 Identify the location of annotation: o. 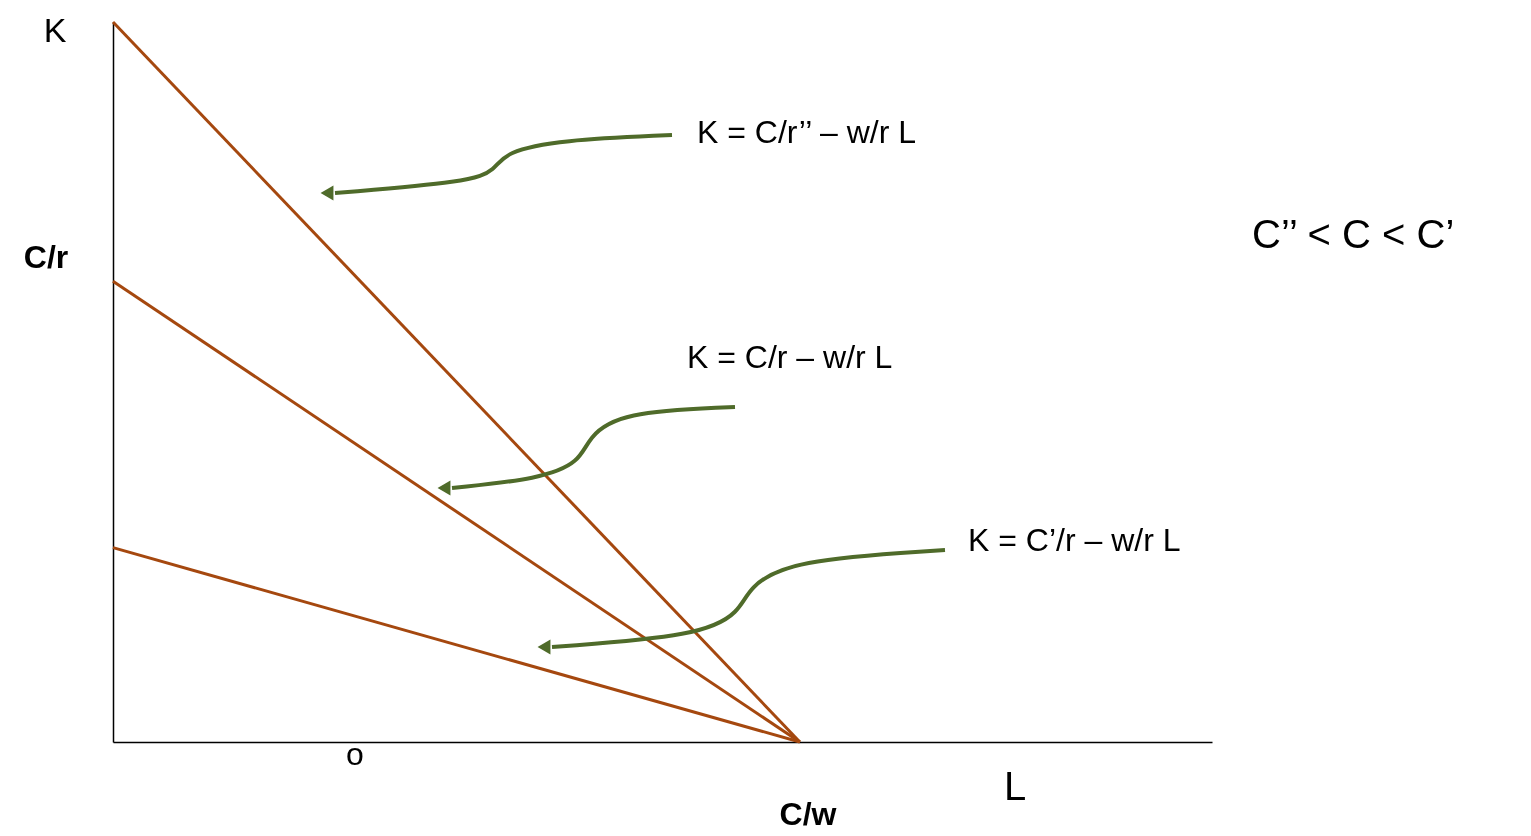
(355, 754).